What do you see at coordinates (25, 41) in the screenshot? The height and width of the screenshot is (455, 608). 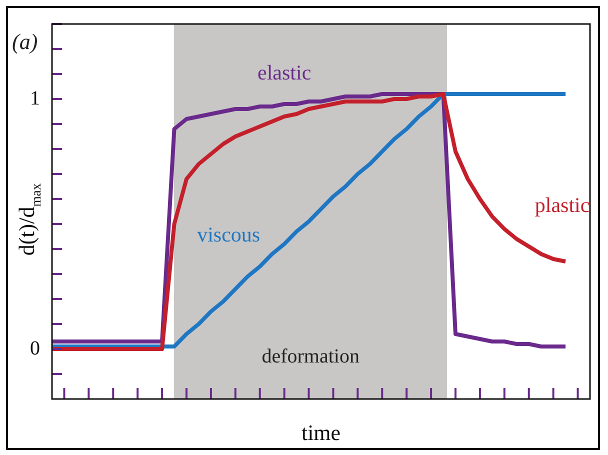 I see `text: (a)` at bounding box center [25, 41].